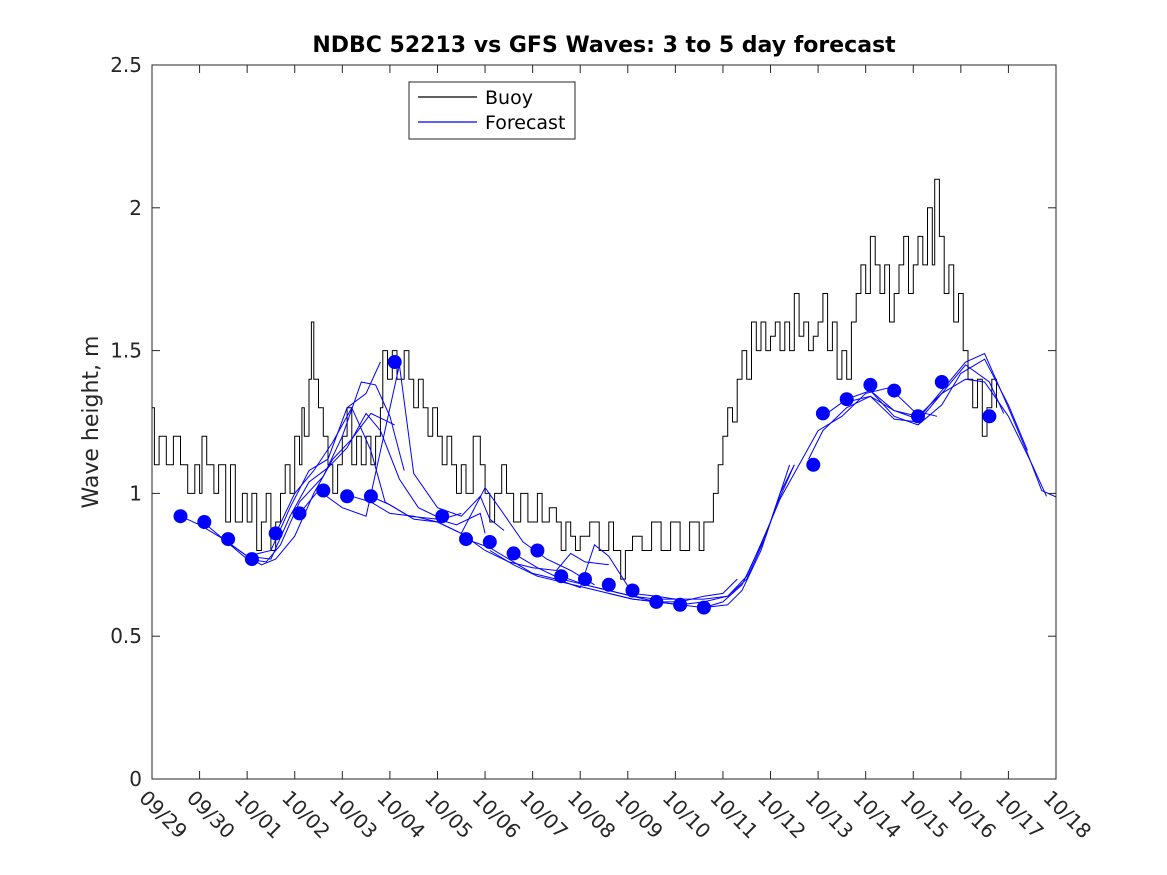  What do you see at coordinates (135, 493) in the screenshot?
I see `y-tick-label: 1` at bounding box center [135, 493].